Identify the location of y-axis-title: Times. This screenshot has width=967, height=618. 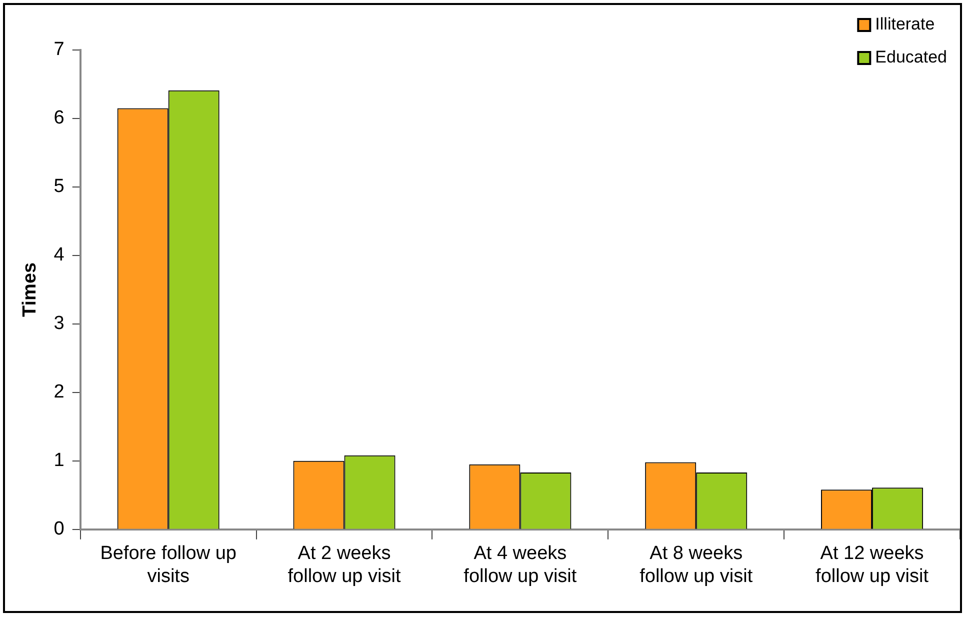
(30, 289).